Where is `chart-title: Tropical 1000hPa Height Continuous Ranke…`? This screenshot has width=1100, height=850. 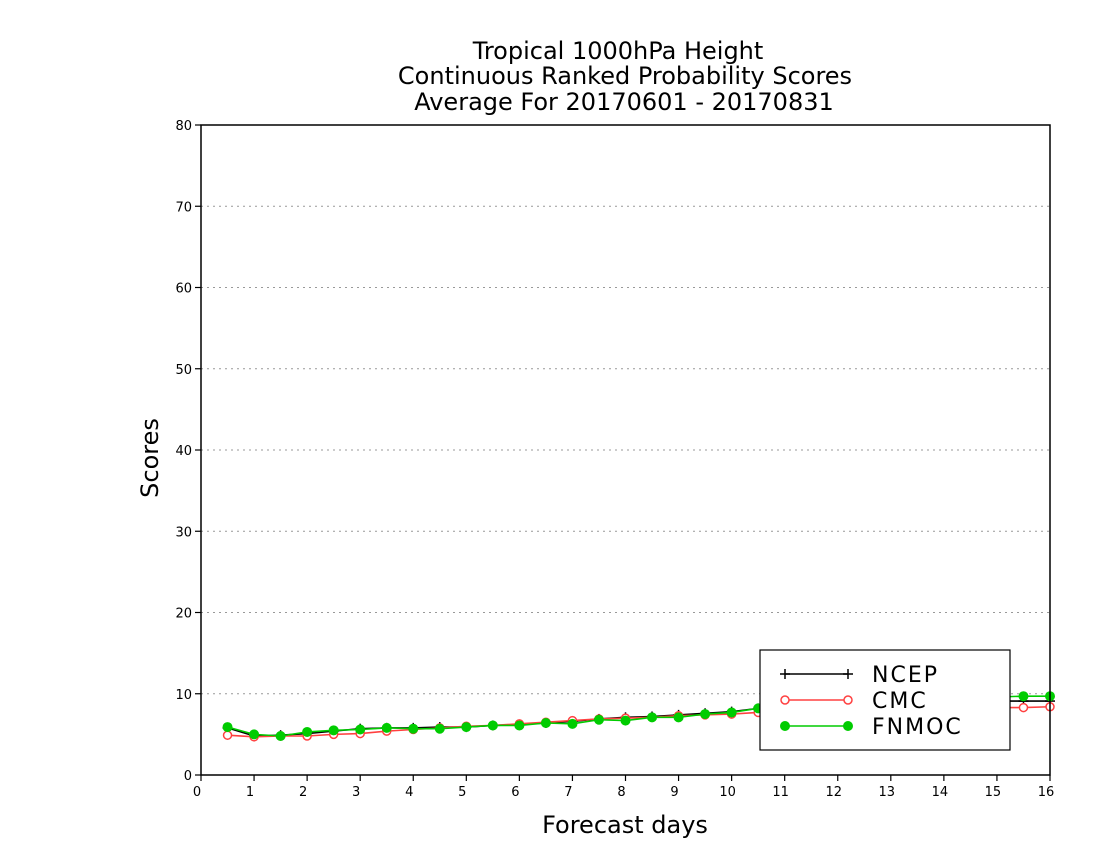 chart-title: Tropical 1000hPa Height Continuous Ranke… is located at coordinates (625, 76).